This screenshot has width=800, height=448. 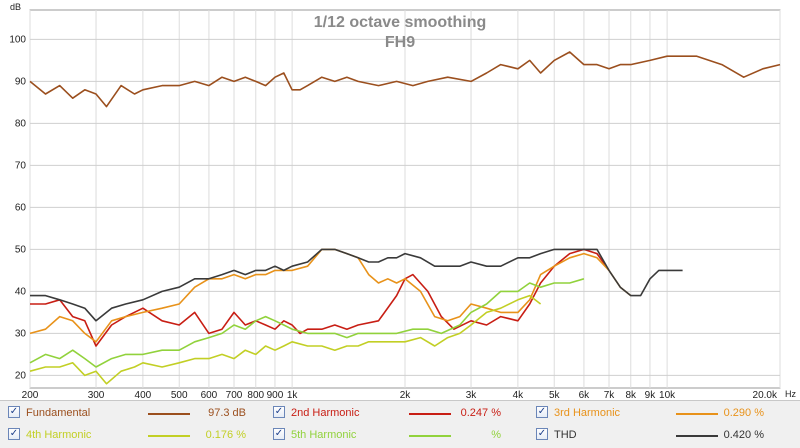 What do you see at coordinates (133, 413) in the screenshot?
I see `legend-item-fundamental: ✓ Fundamental 97.3 dB` at bounding box center [133, 413].